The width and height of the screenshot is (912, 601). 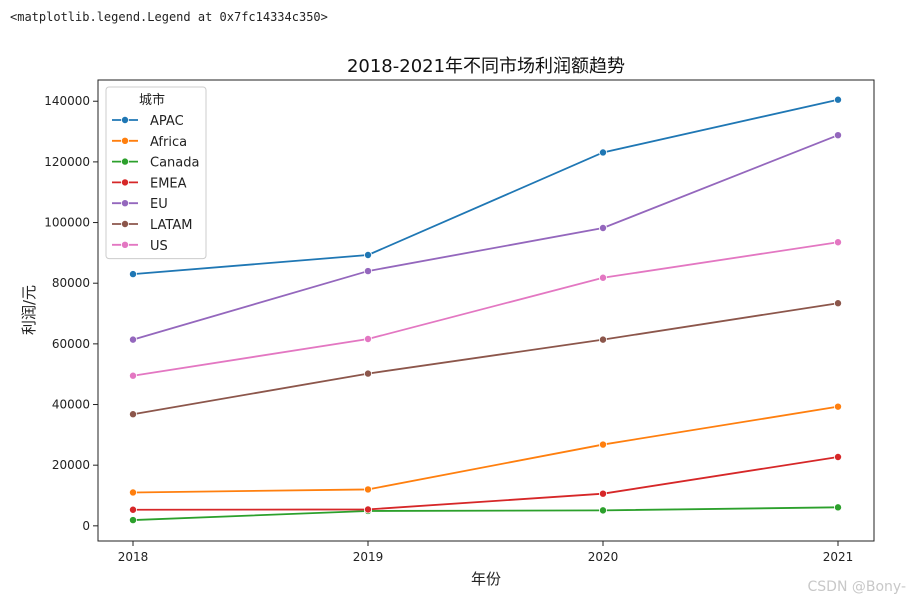 I want to click on legend-box, so click(x=156, y=173).